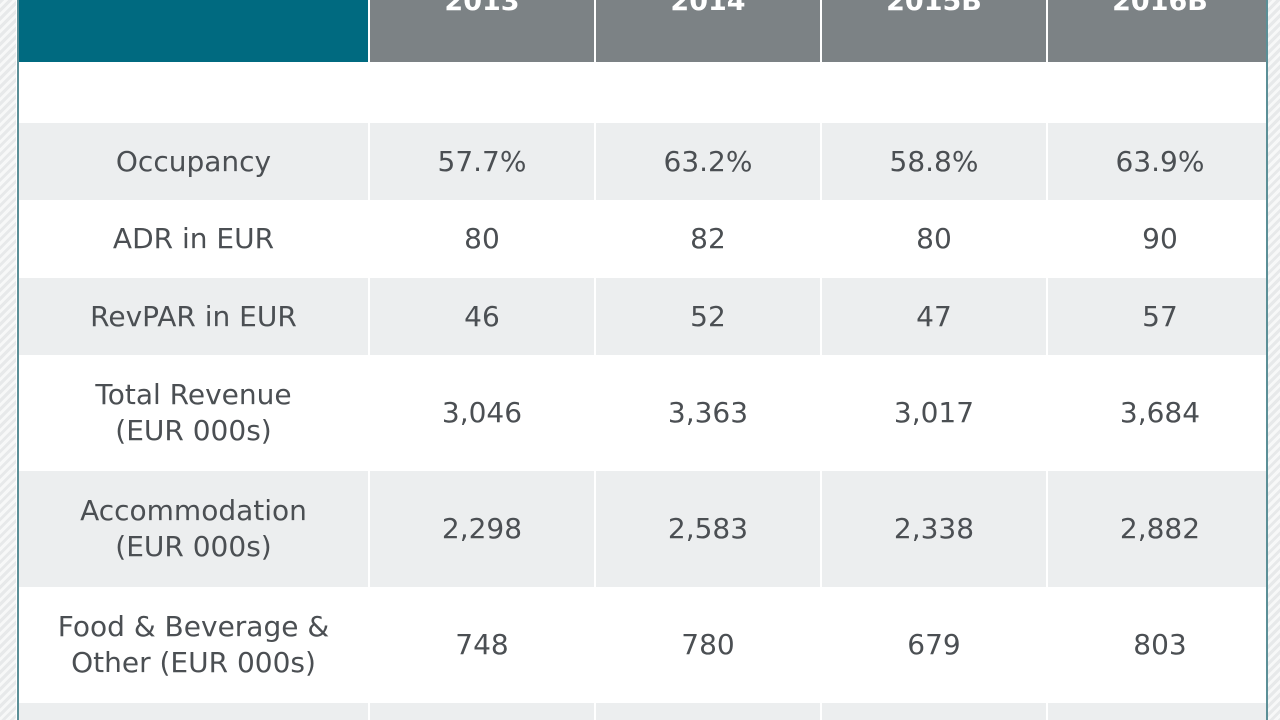  What do you see at coordinates (482, 316) in the screenshot?
I see `revpar-value: 46` at bounding box center [482, 316].